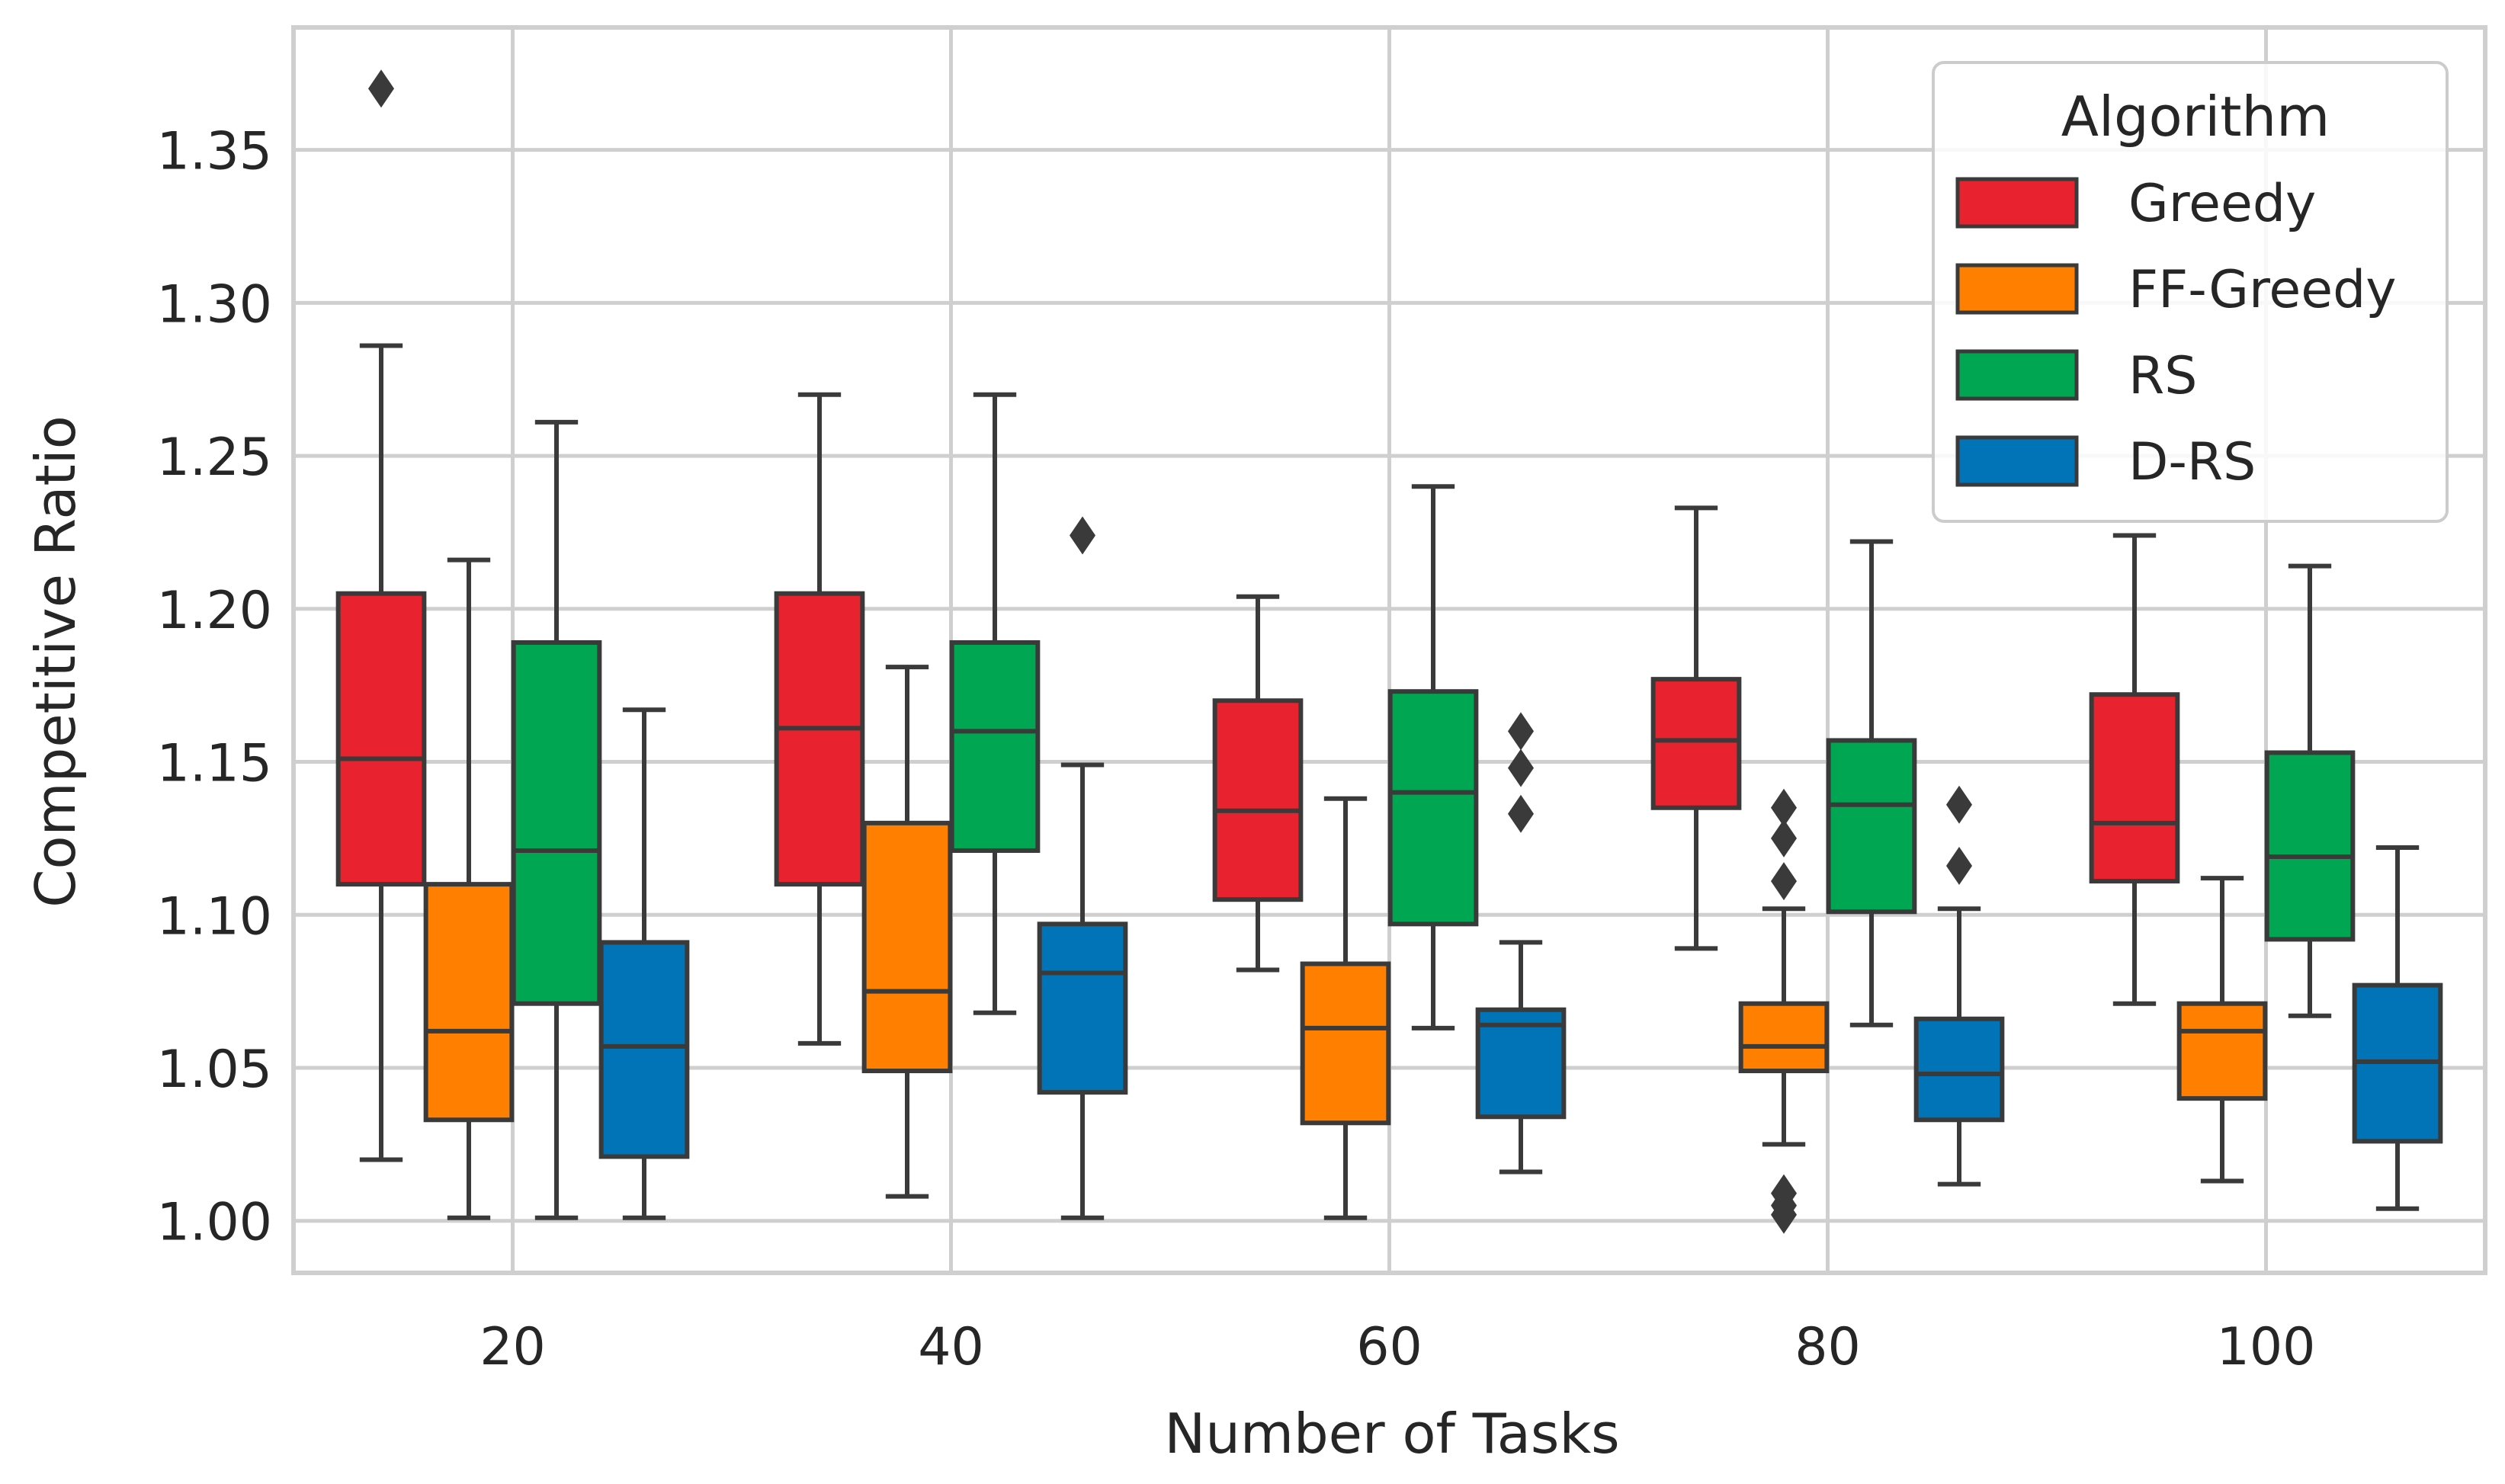 The height and width of the screenshot is (1484, 2505). What do you see at coordinates (513, 1347) in the screenshot?
I see `x-tick-label: 20` at bounding box center [513, 1347].